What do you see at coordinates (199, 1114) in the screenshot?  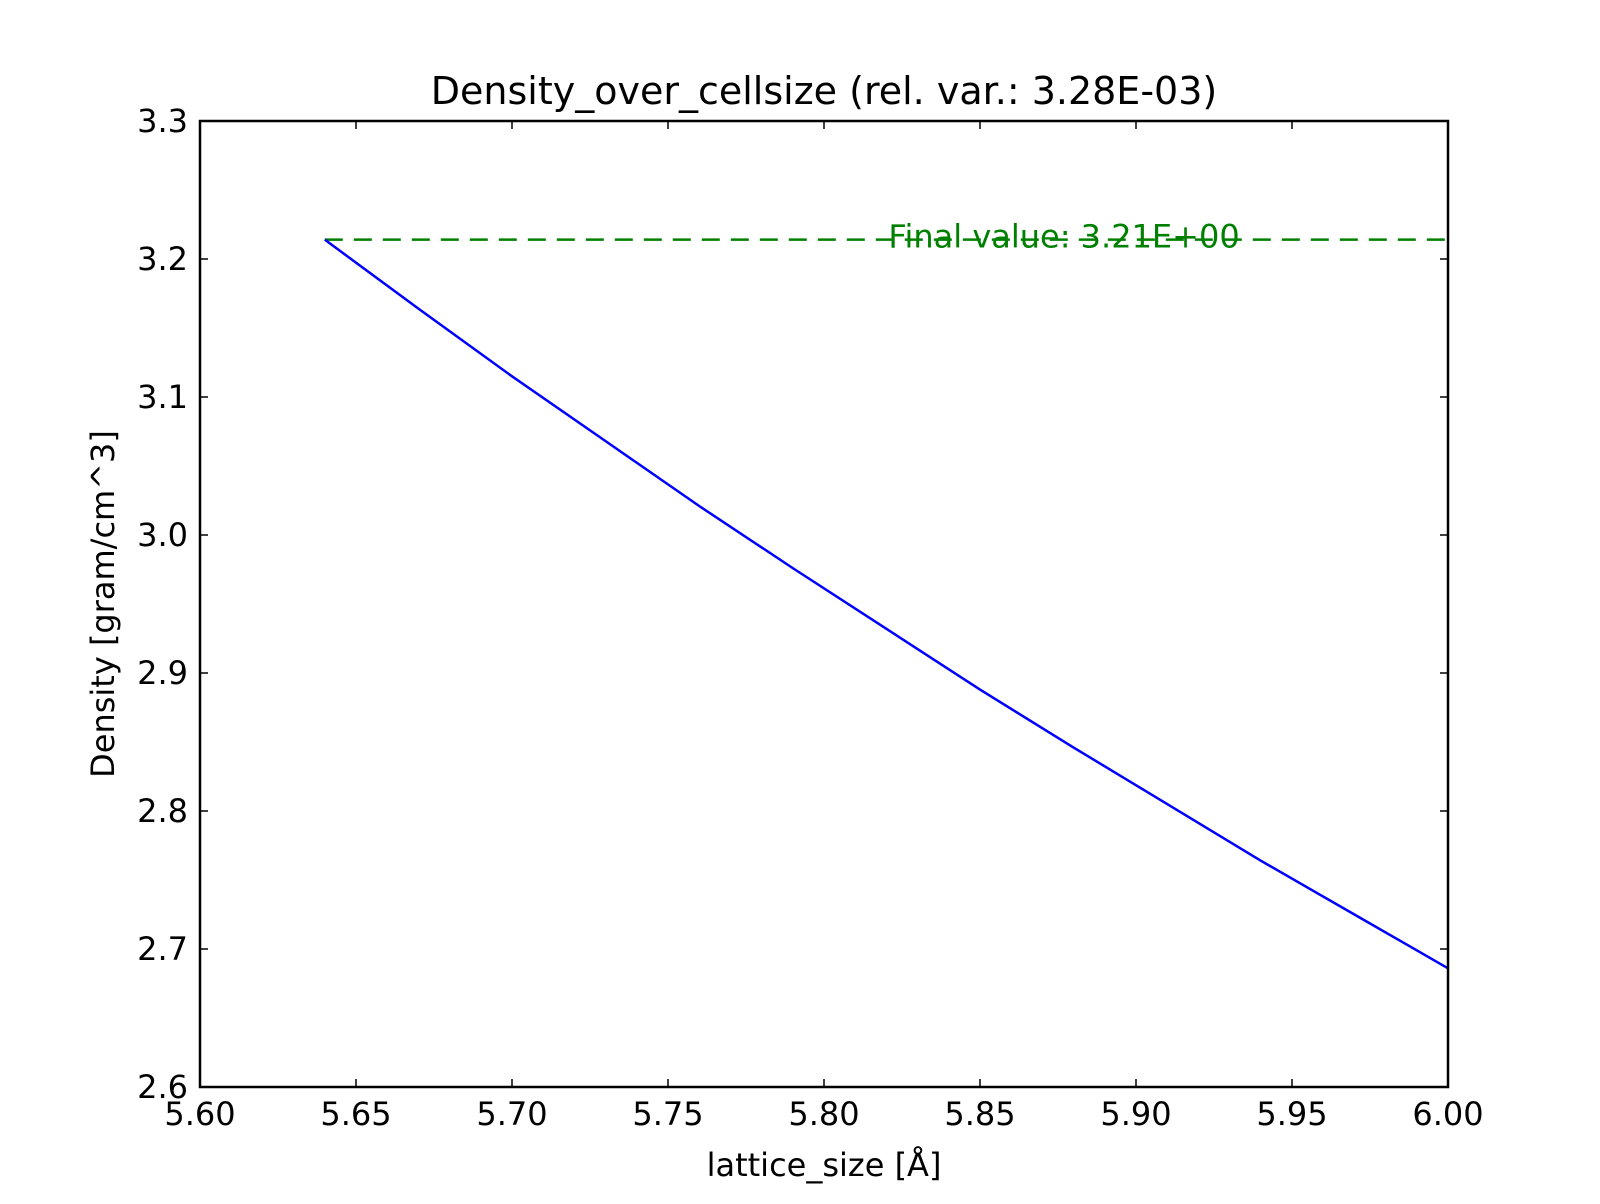 I see `x-tick-label: 5.60` at bounding box center [199, 1114].